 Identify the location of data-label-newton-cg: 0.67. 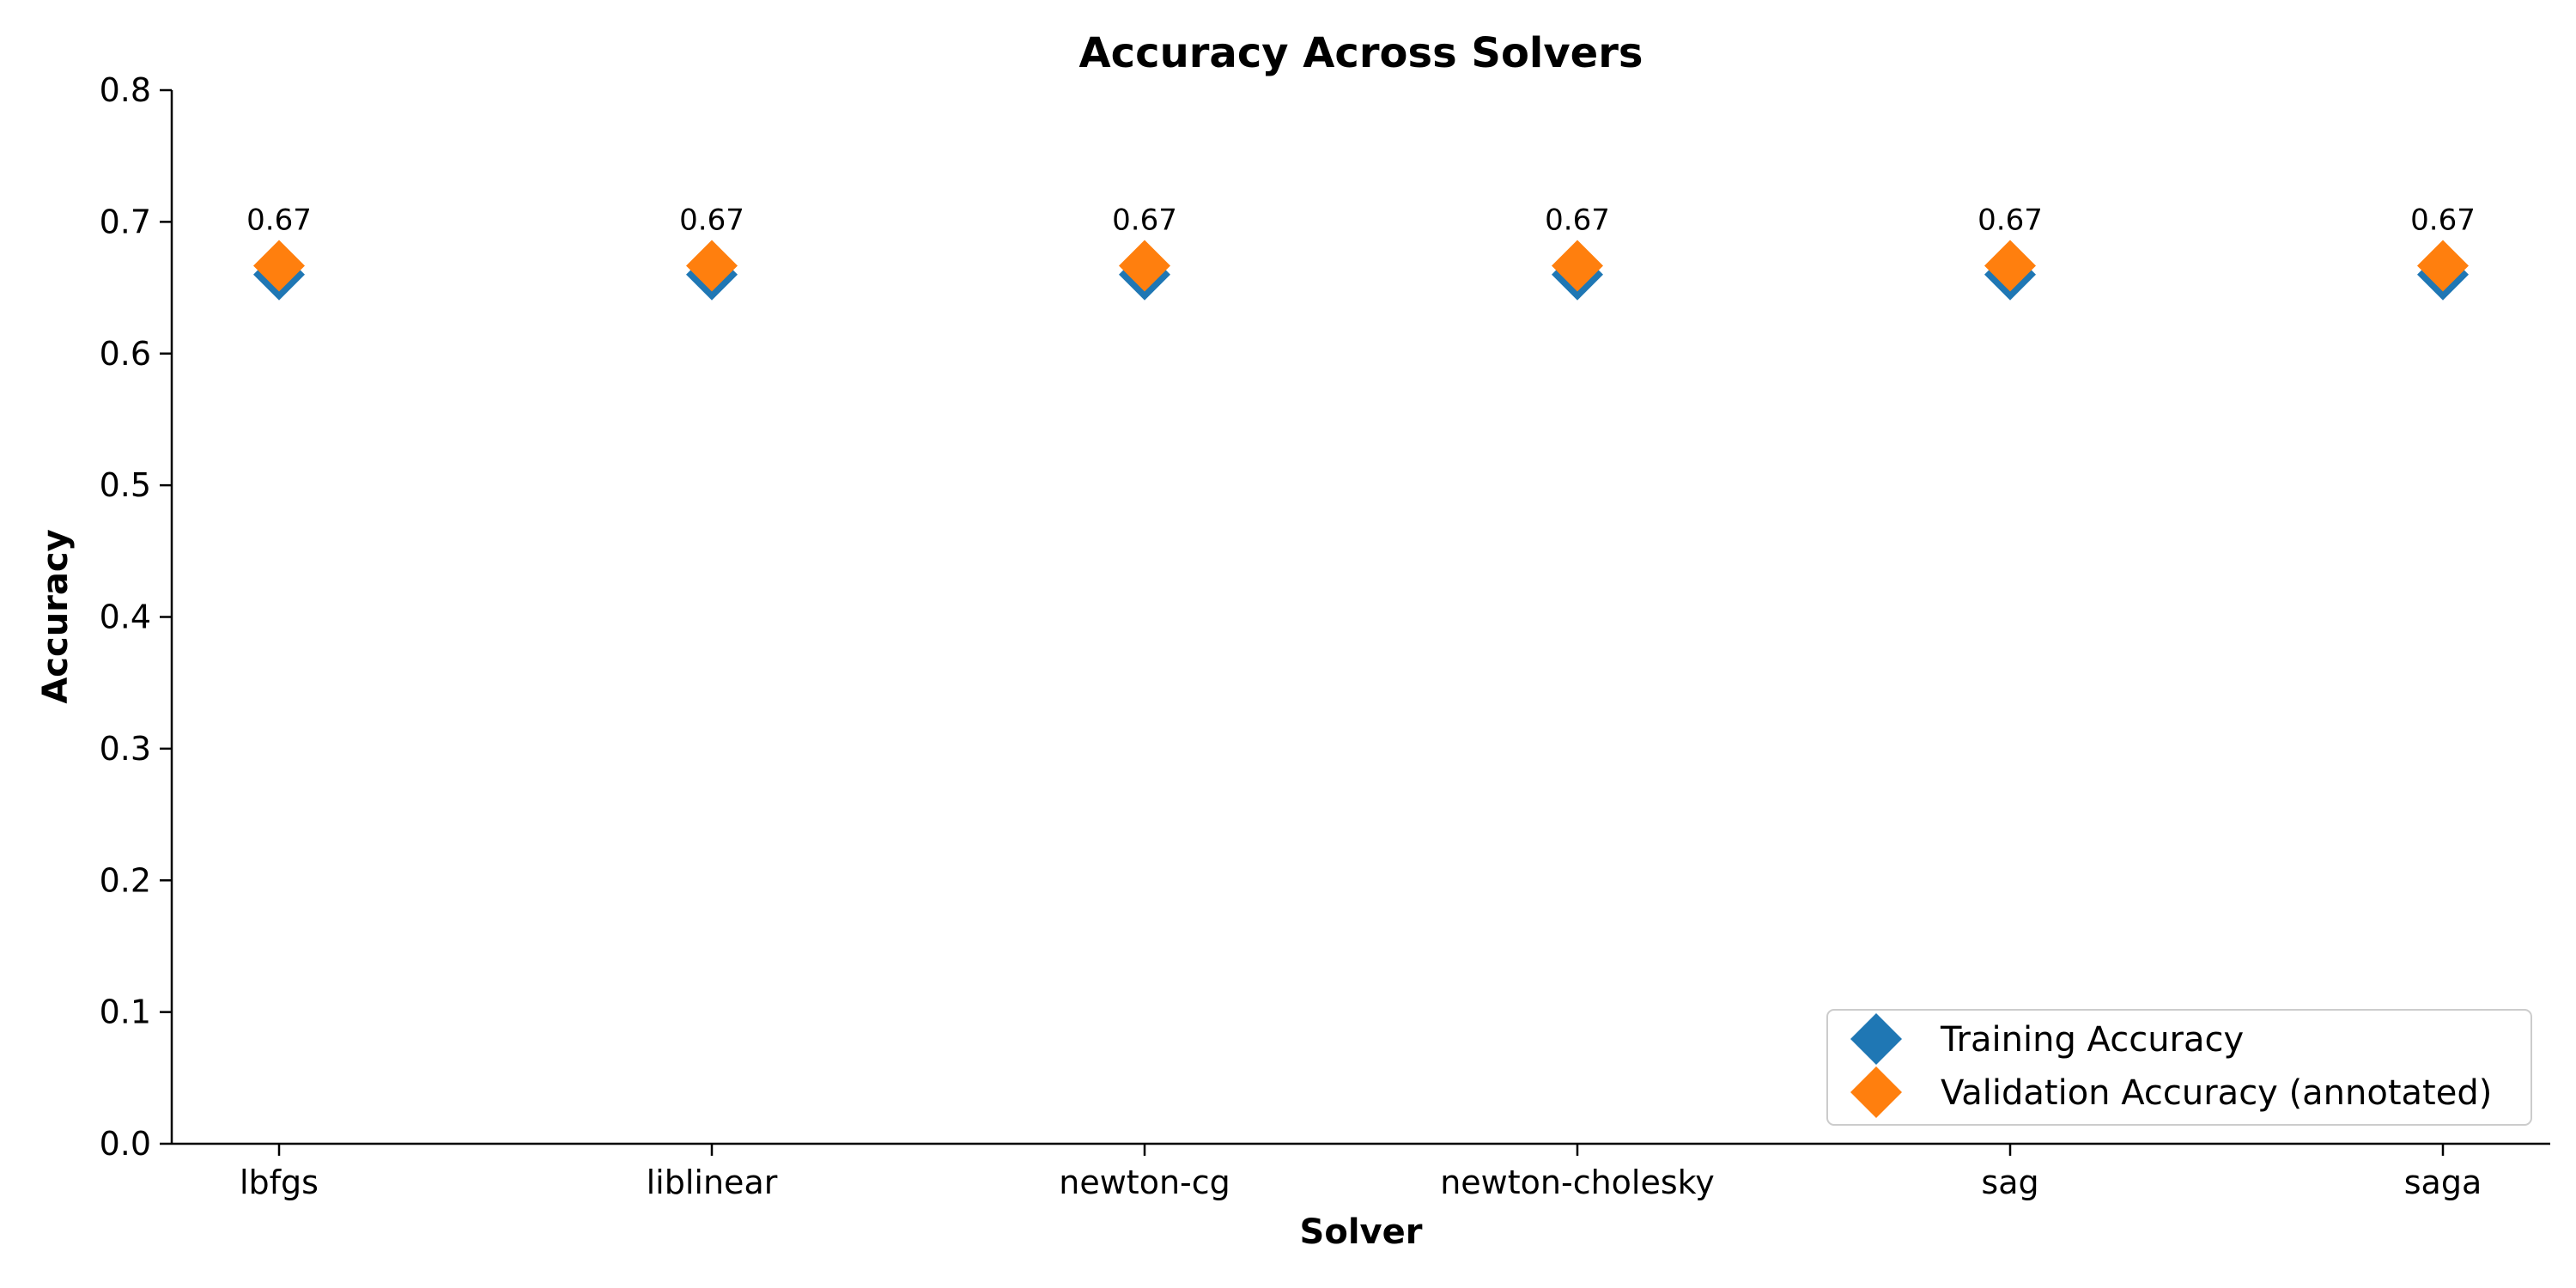
(1144, 220).